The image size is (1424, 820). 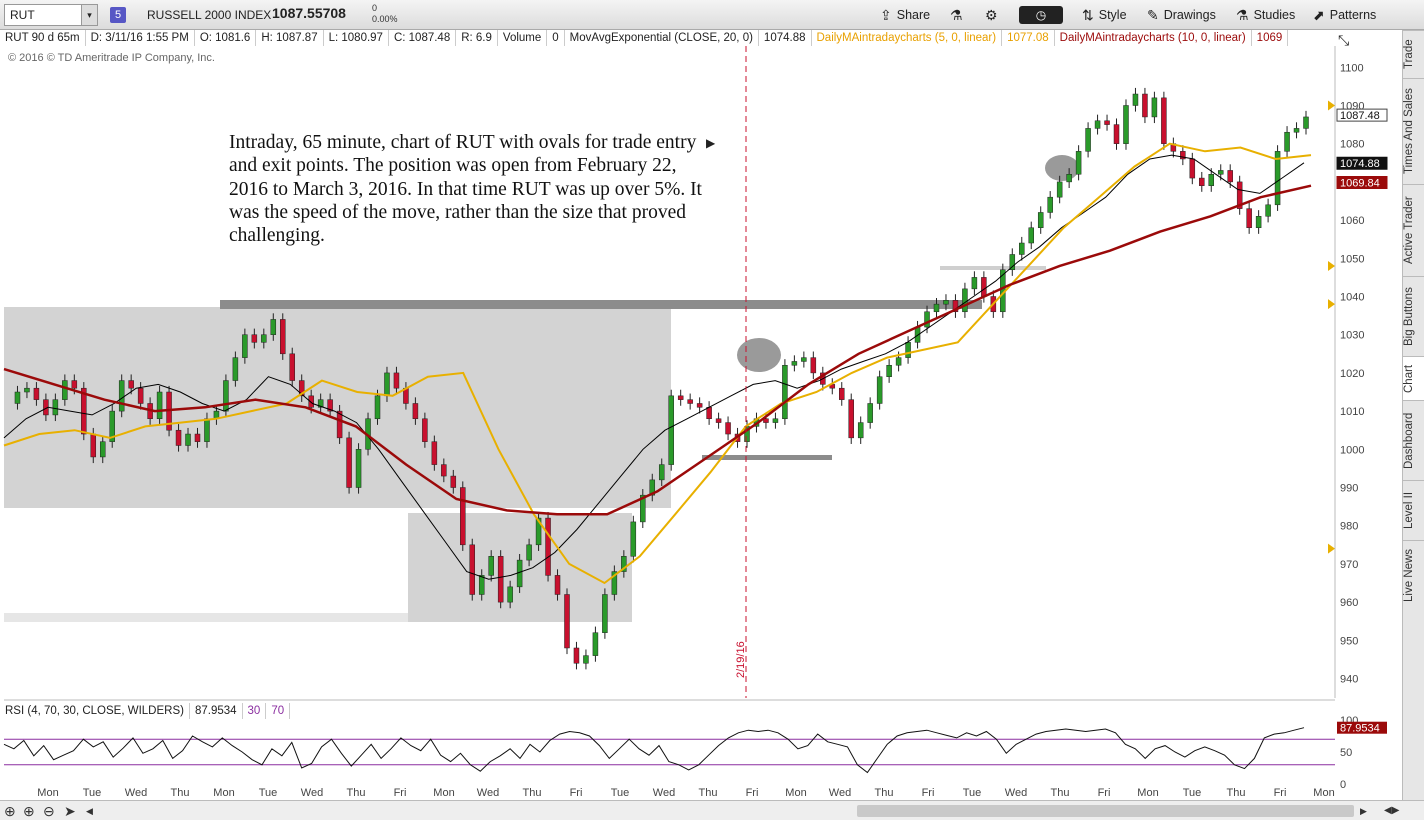 What do you see at coordinates (1352, 374) in the screenshot?
I see `price-tick-label: 1020` at bounding box center [1352, 374].